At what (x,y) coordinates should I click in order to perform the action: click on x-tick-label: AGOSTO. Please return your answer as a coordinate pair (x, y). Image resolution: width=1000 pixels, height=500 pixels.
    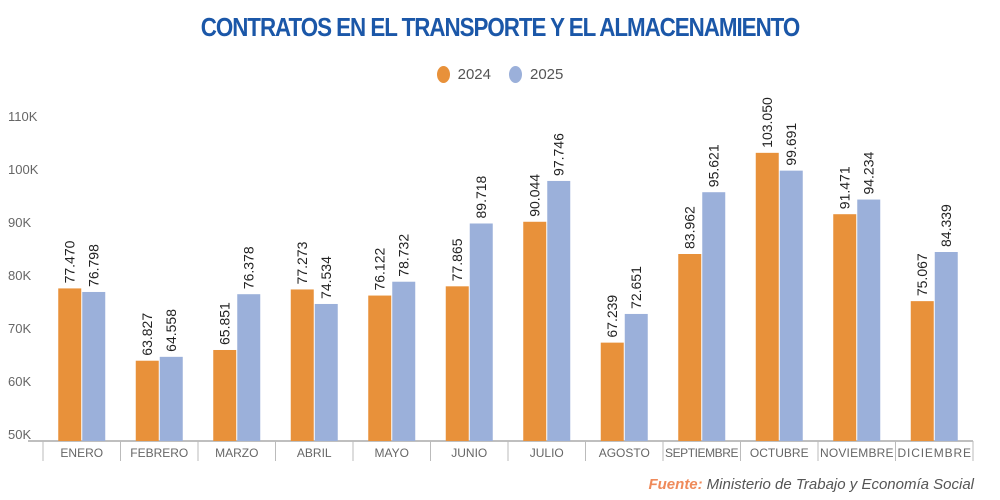
    Looking at the image, I should click on (624, 453).